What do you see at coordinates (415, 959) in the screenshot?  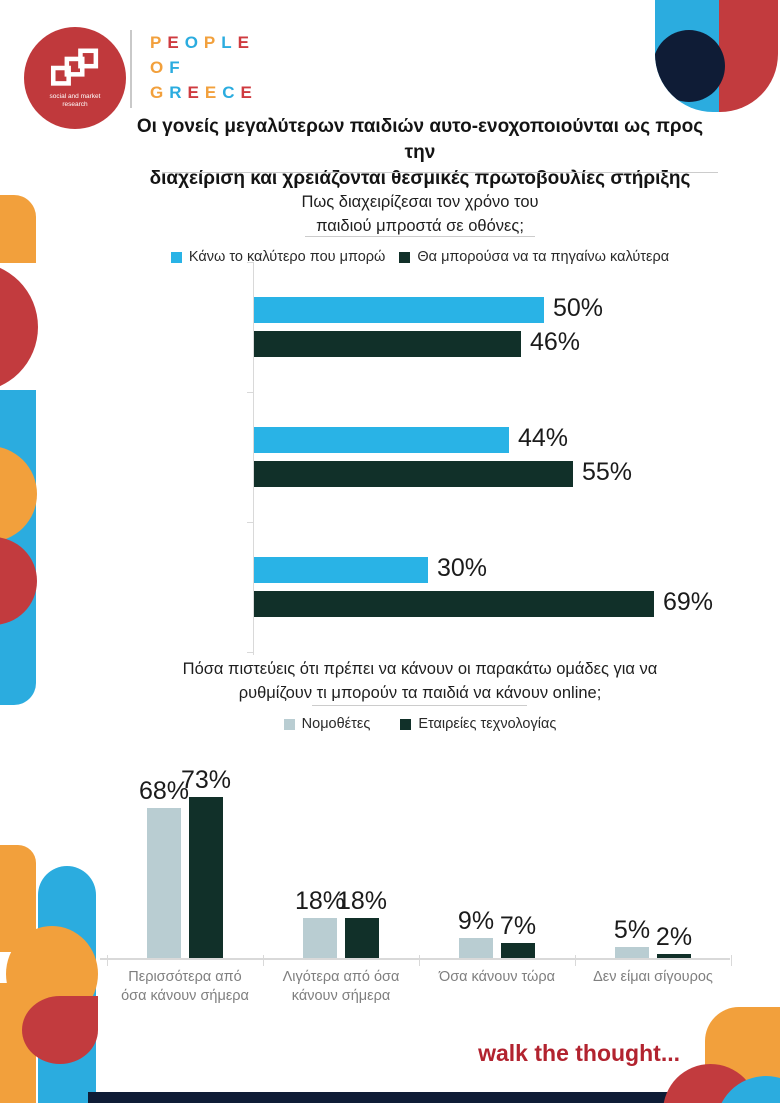 I see `chart2-baseline` at bounding box center [415, 959].